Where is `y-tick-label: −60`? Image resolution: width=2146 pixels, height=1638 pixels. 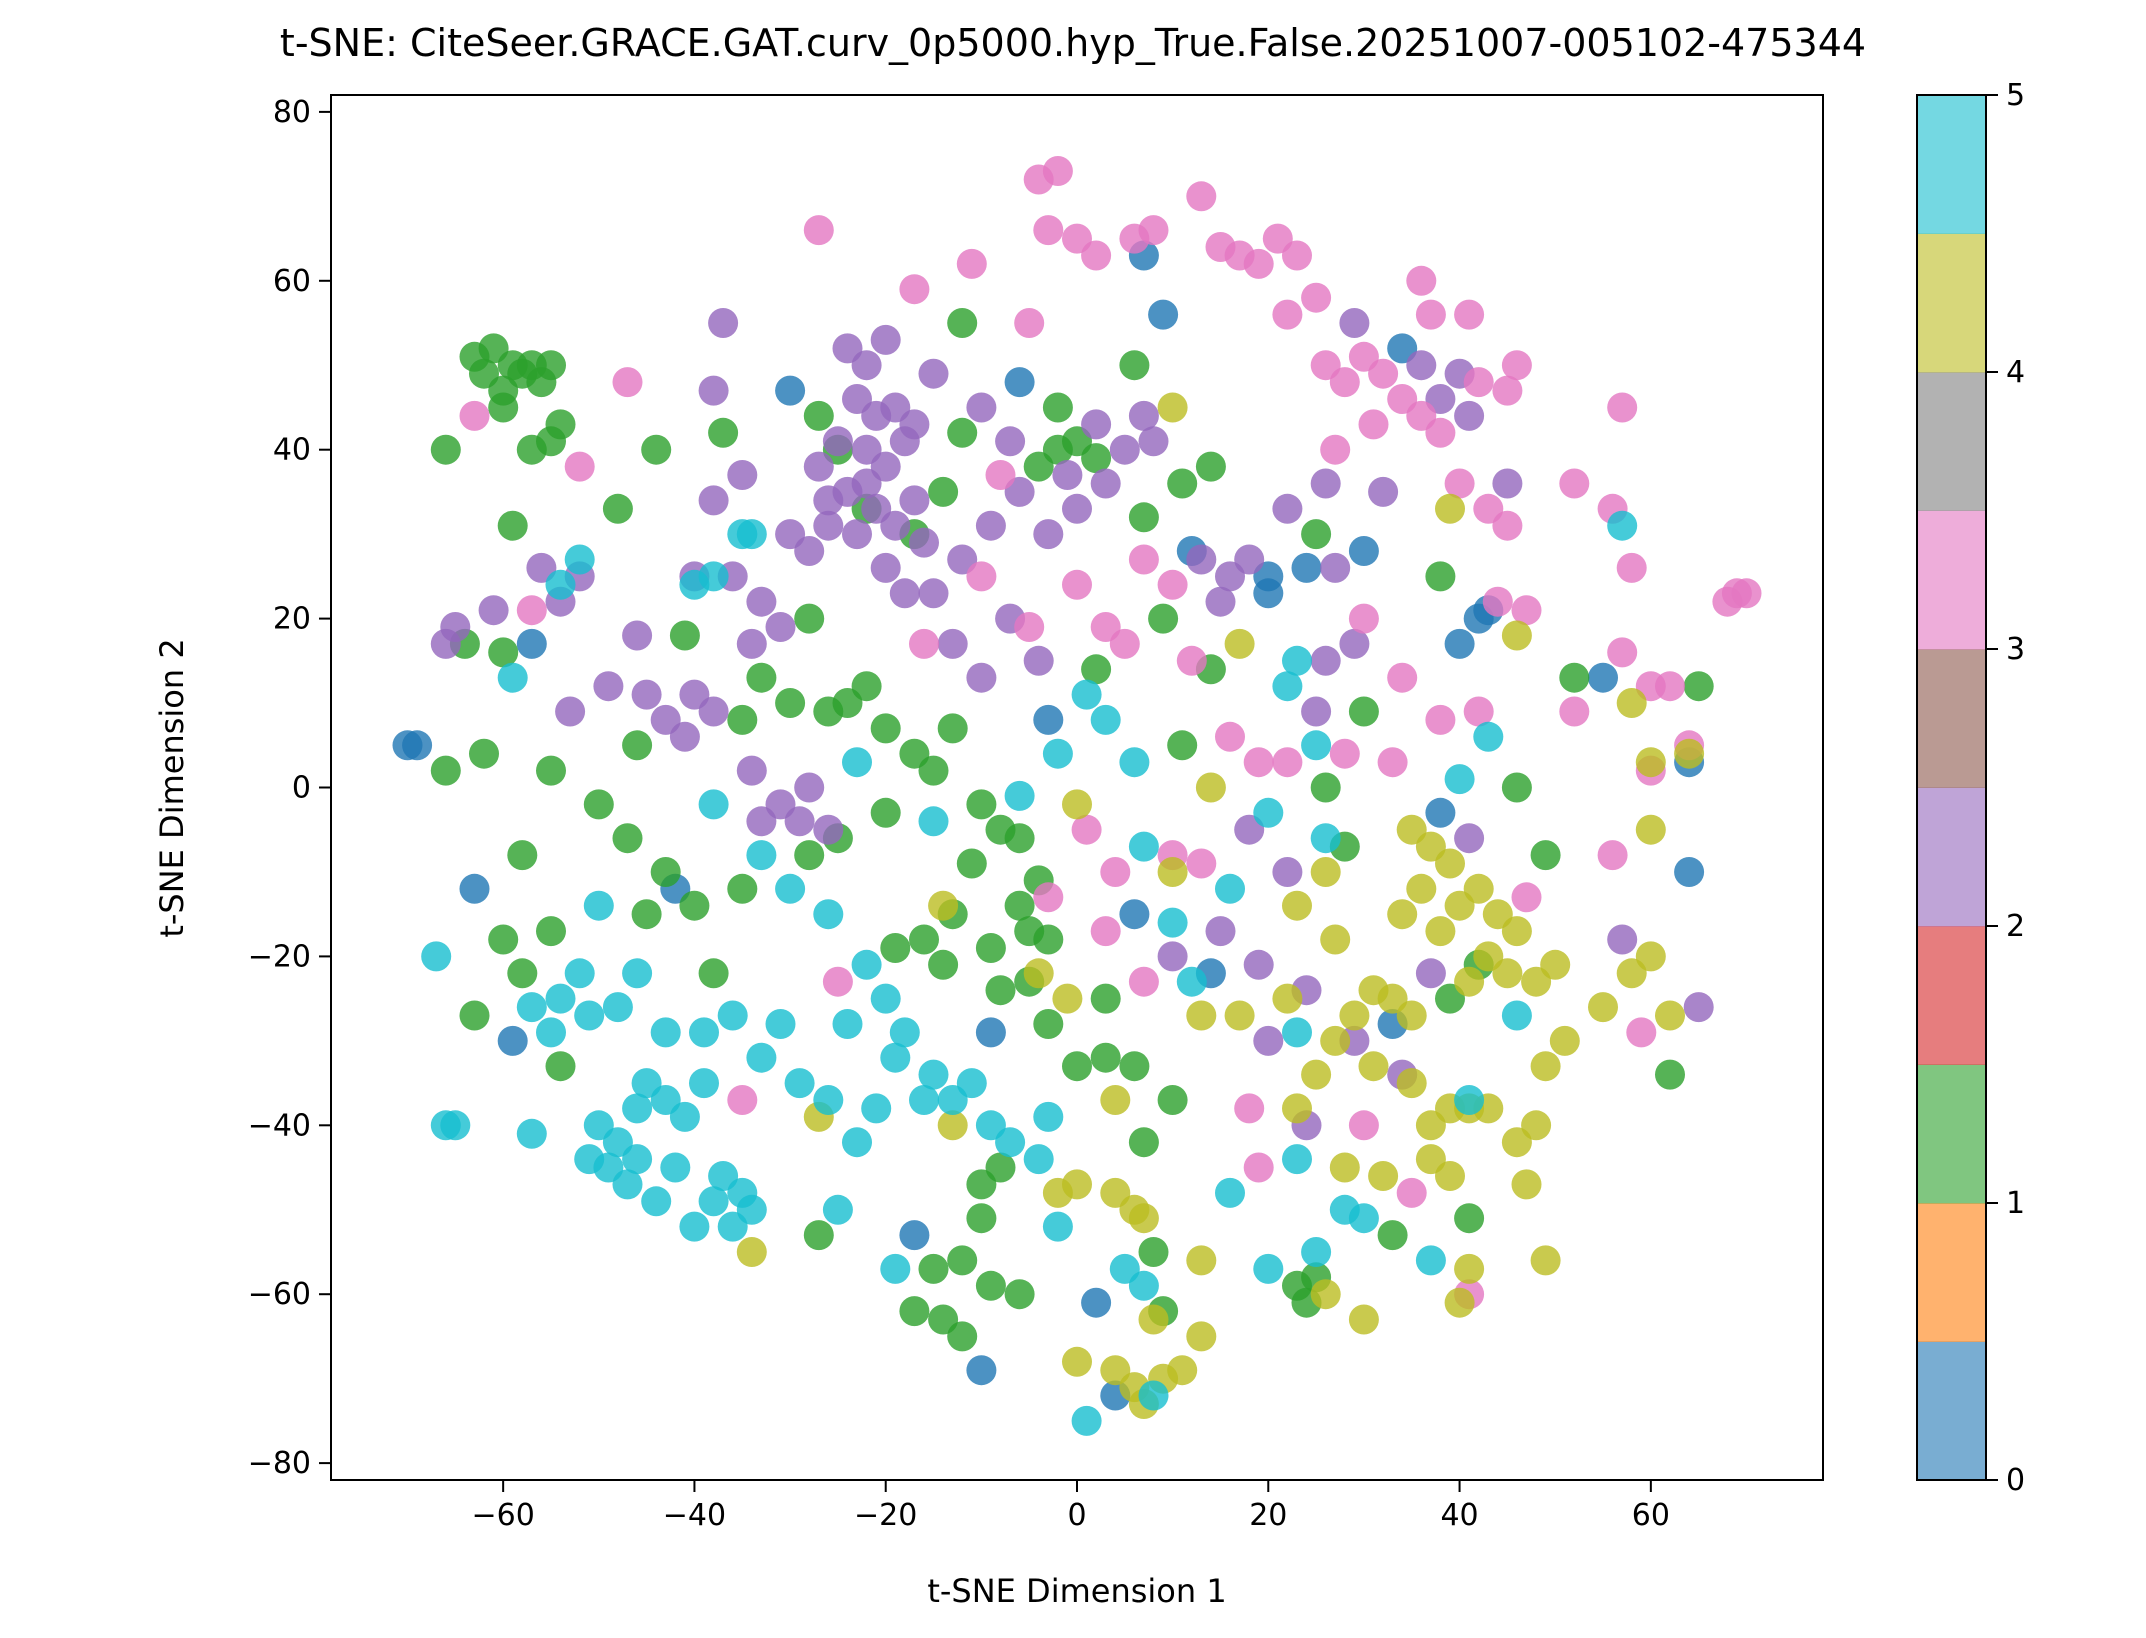 y-tick-label: −60 is located at coordinates (279, 1294).